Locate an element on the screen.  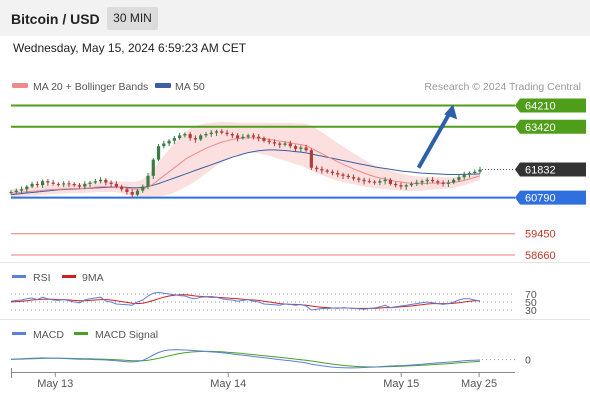
legend-label-ma20: MA 20 + Bollinger Bands is located at coordinates (90, 87).